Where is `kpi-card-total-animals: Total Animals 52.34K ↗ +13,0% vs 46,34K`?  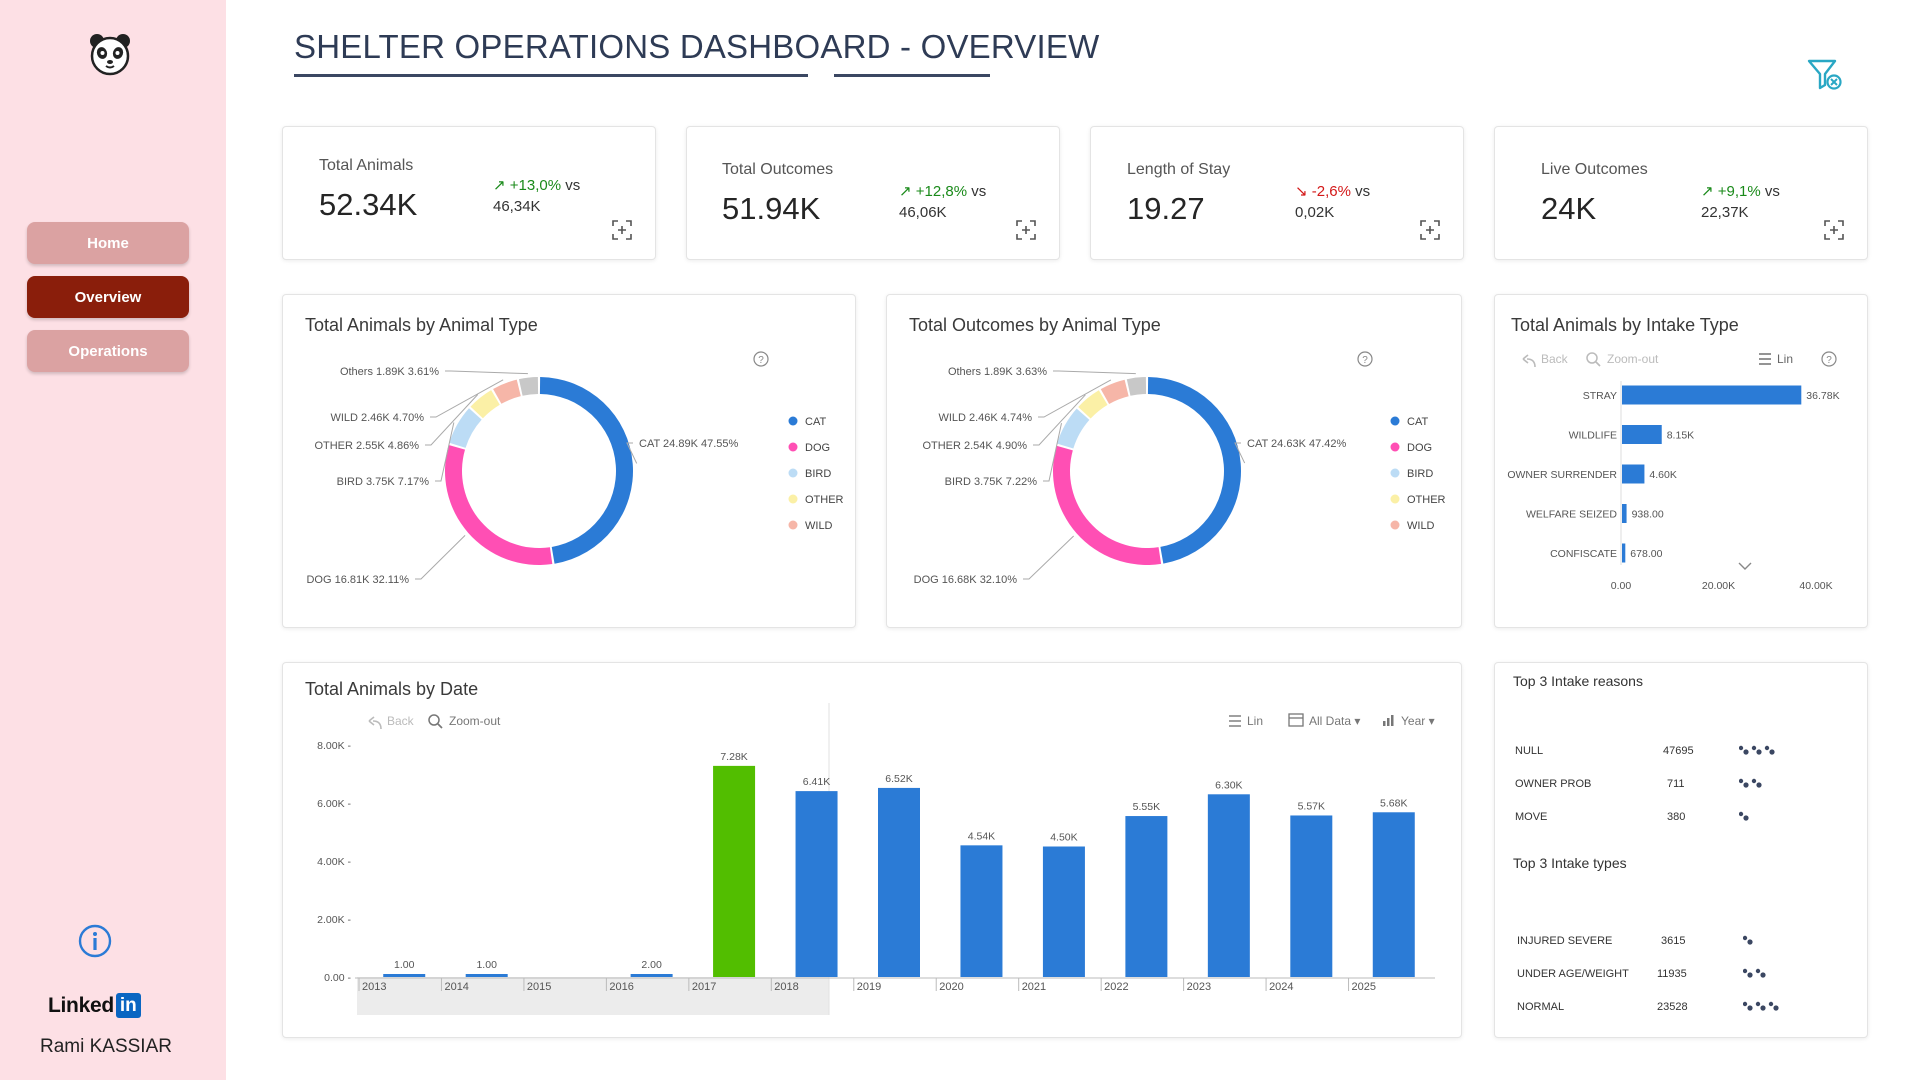
kpi-card-total-animals: Total Animals 52.34K ↗ +13,0% vs 46,34K is located at coordinates (469, 193).